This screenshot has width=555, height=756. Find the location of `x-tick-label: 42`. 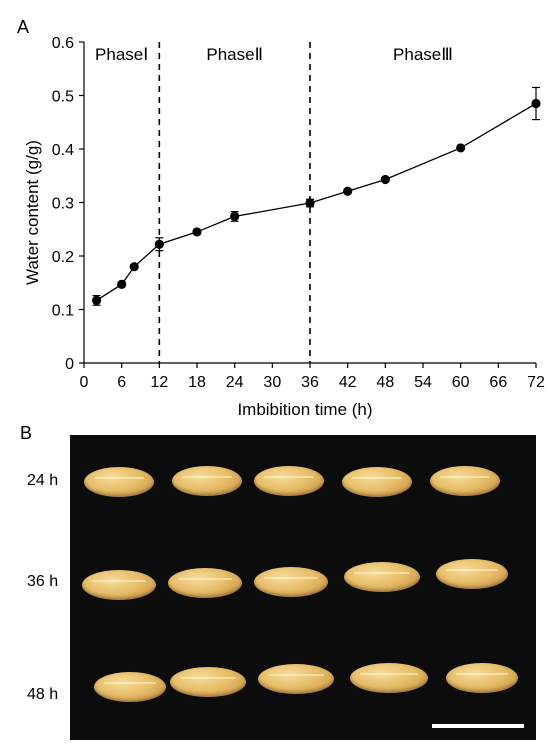

x-tick-label: 42 is located at coordinates (348, 382).